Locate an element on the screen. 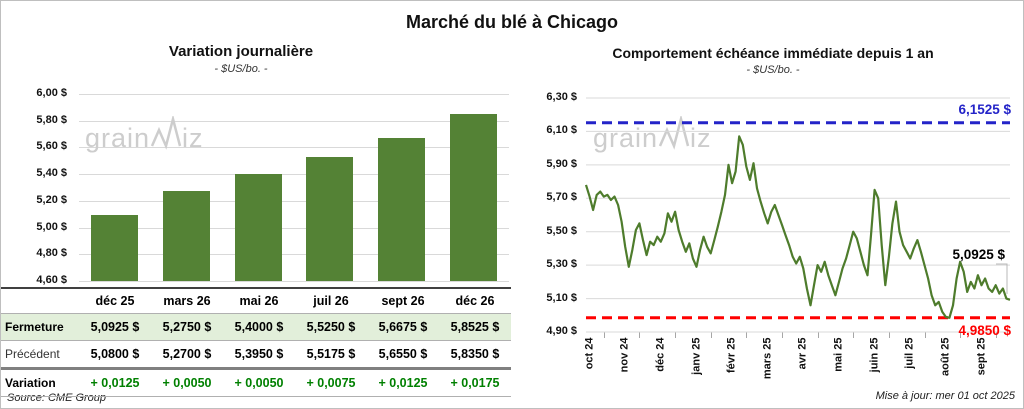 The width and height of the screenshot is (1024, 409). table-cell-fermeture: 5,5250 $ is located at coordinates (331, 327).